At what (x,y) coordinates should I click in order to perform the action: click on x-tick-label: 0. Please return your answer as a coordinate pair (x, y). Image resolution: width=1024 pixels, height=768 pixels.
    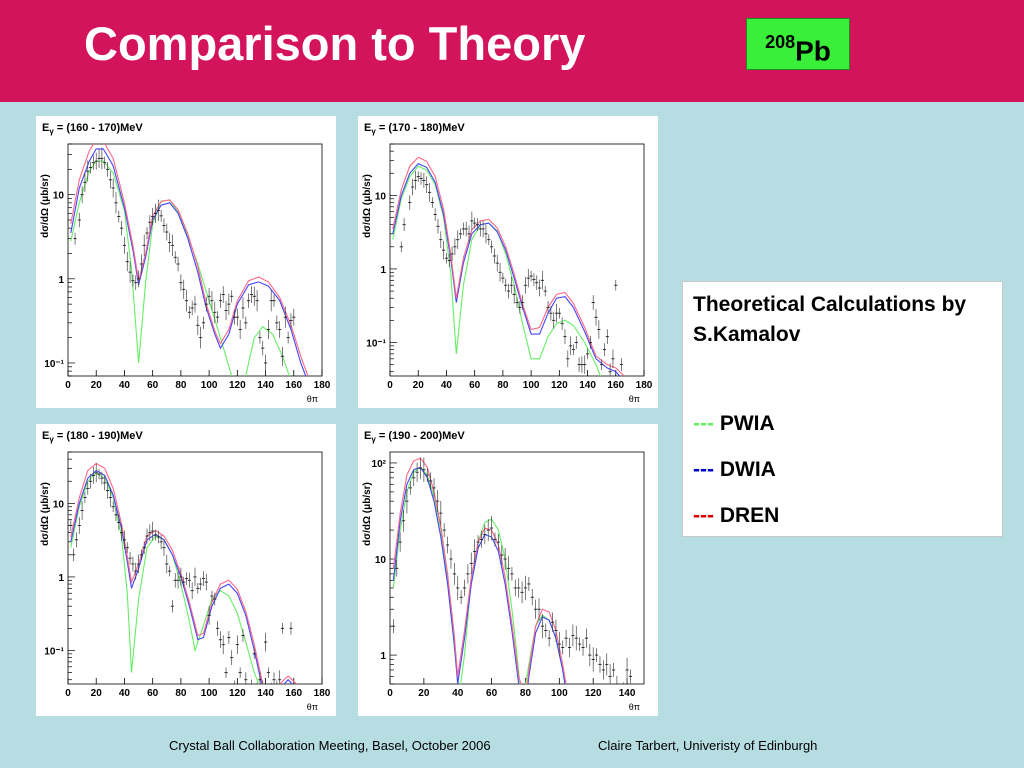
    Looking at the image, I should click on (390, 693).